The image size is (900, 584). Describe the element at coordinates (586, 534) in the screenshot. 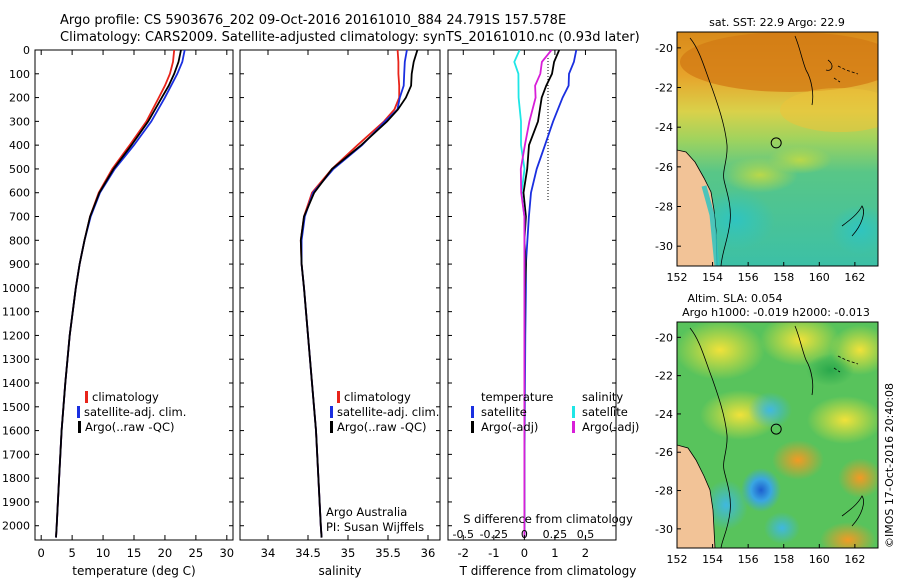

I see `top-tick-label: 0.5` at that location.